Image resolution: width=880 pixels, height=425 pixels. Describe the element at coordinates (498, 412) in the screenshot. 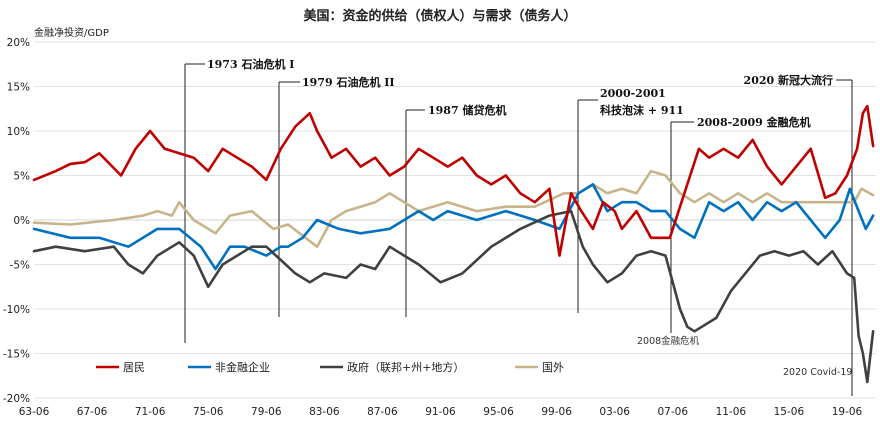

I see `x-tick-label: 95-06` at that location.